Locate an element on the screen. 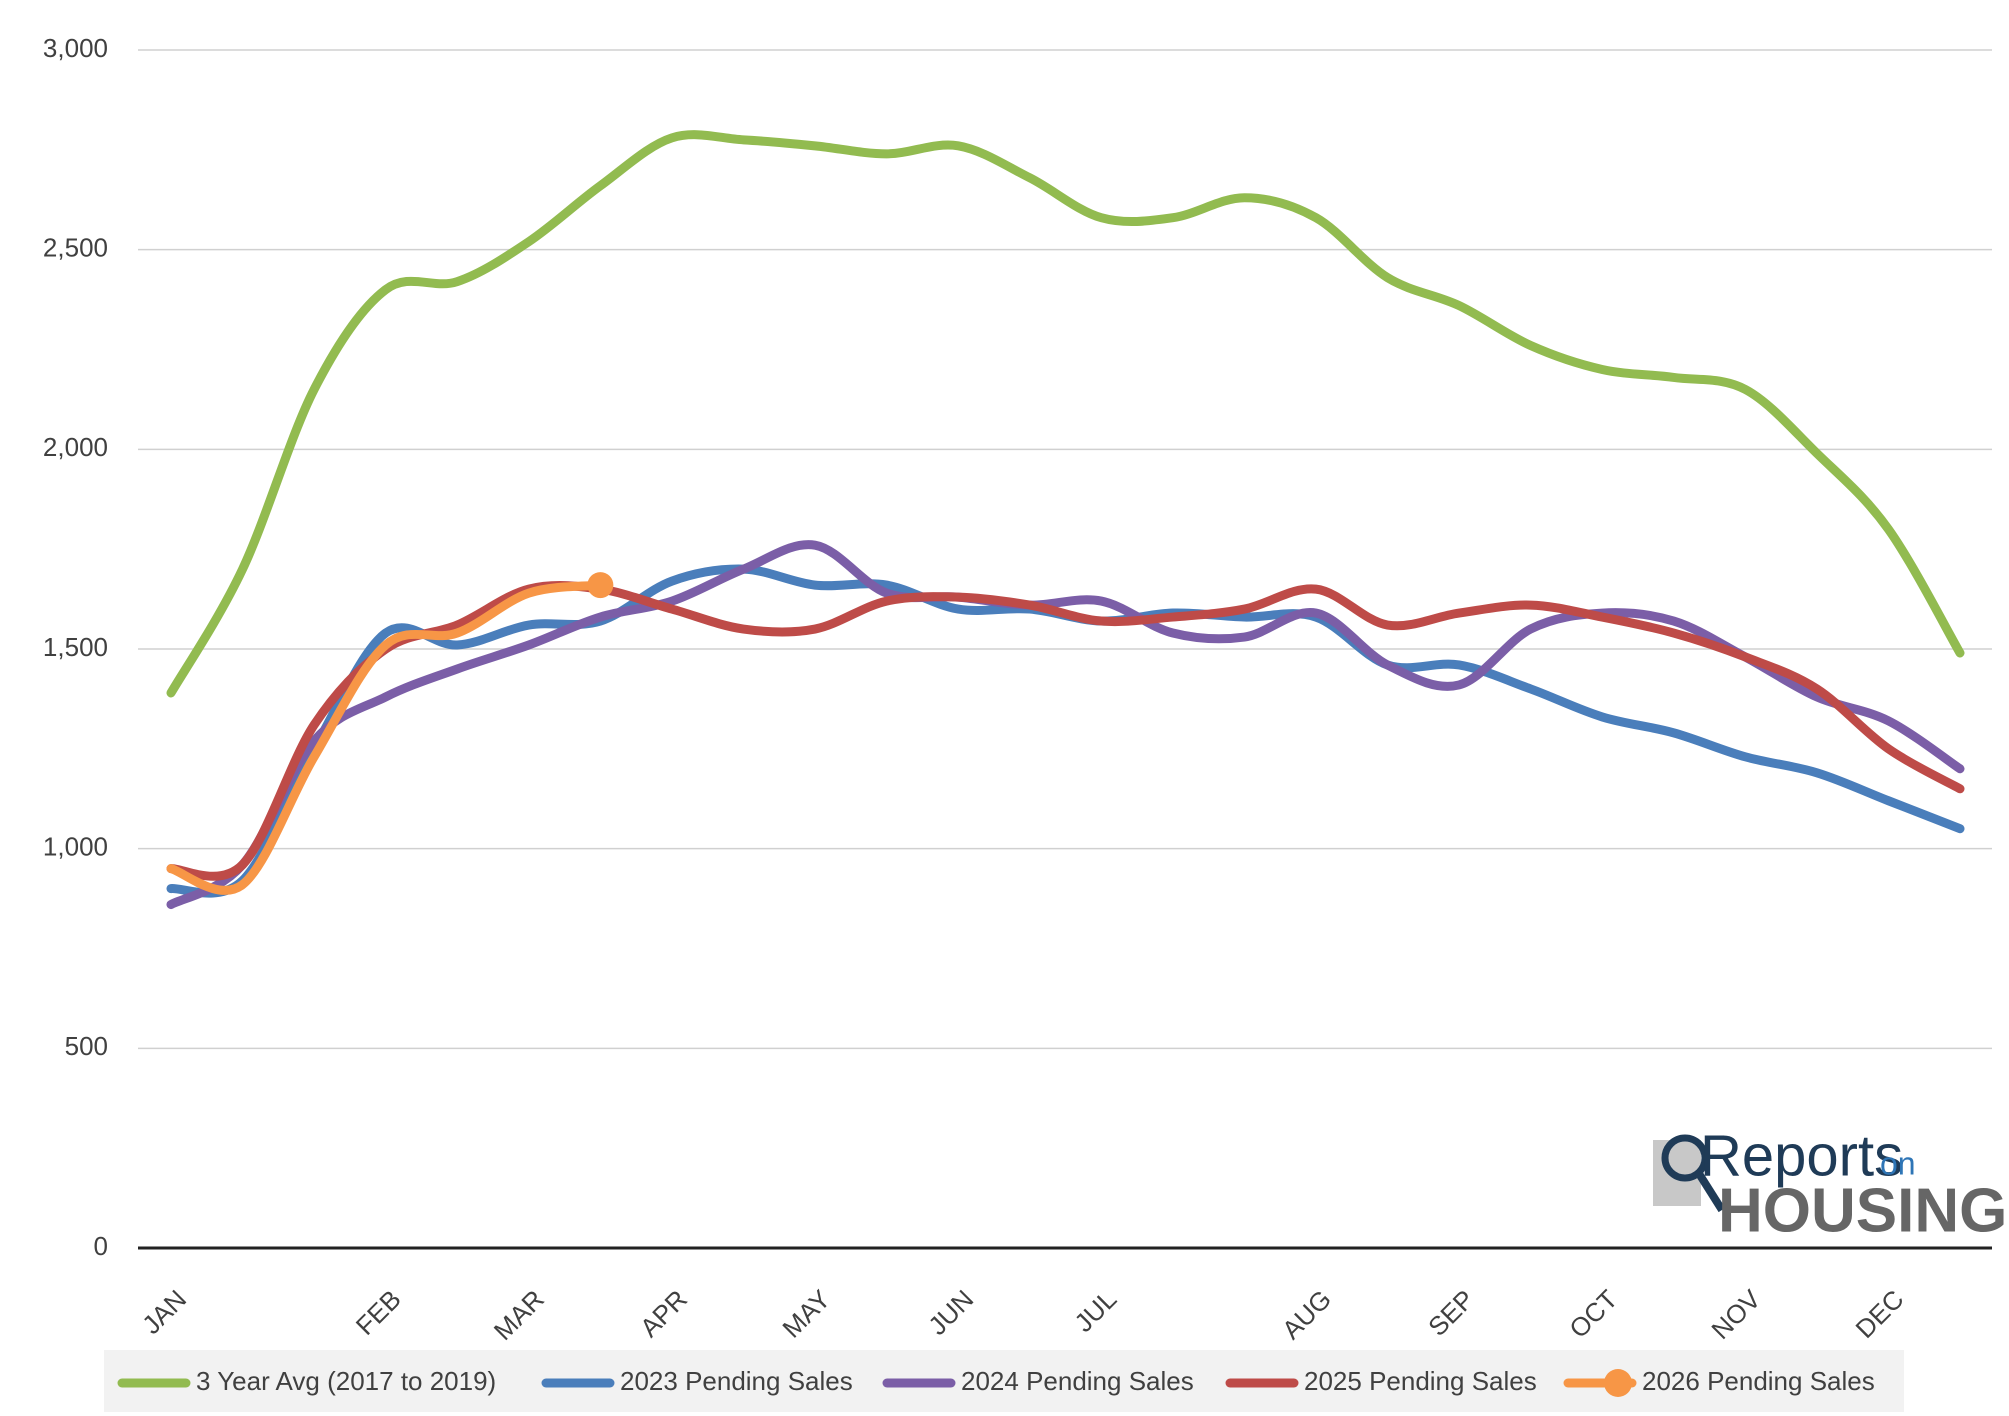 This screenshot has height=1416, width=2009. end-marker is located at coordinates (600, 585).